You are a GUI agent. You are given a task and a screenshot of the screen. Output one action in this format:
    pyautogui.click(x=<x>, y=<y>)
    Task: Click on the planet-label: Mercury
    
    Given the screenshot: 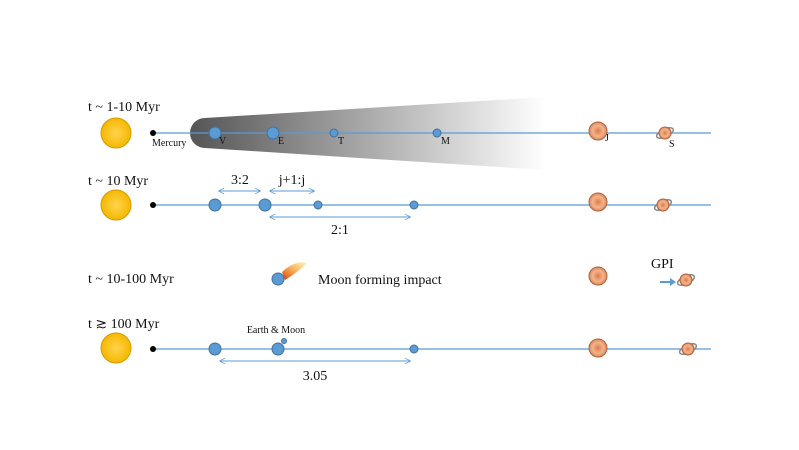 What is the action you would take?
    pyautogui.click(x=169, y=143)
    